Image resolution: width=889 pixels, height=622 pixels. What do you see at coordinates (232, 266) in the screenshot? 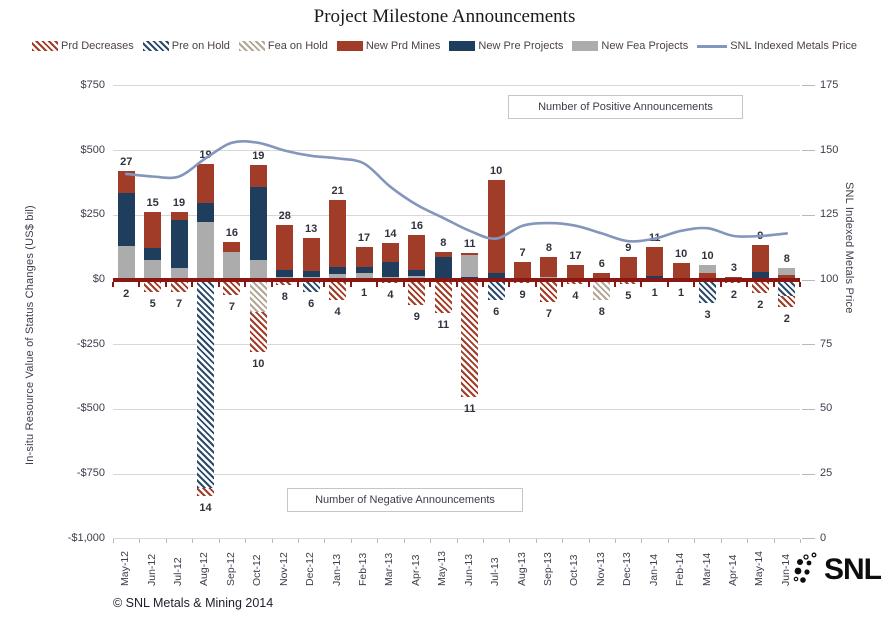
I see `bar-Sep-12-fea` at bounding box center [232, 266].